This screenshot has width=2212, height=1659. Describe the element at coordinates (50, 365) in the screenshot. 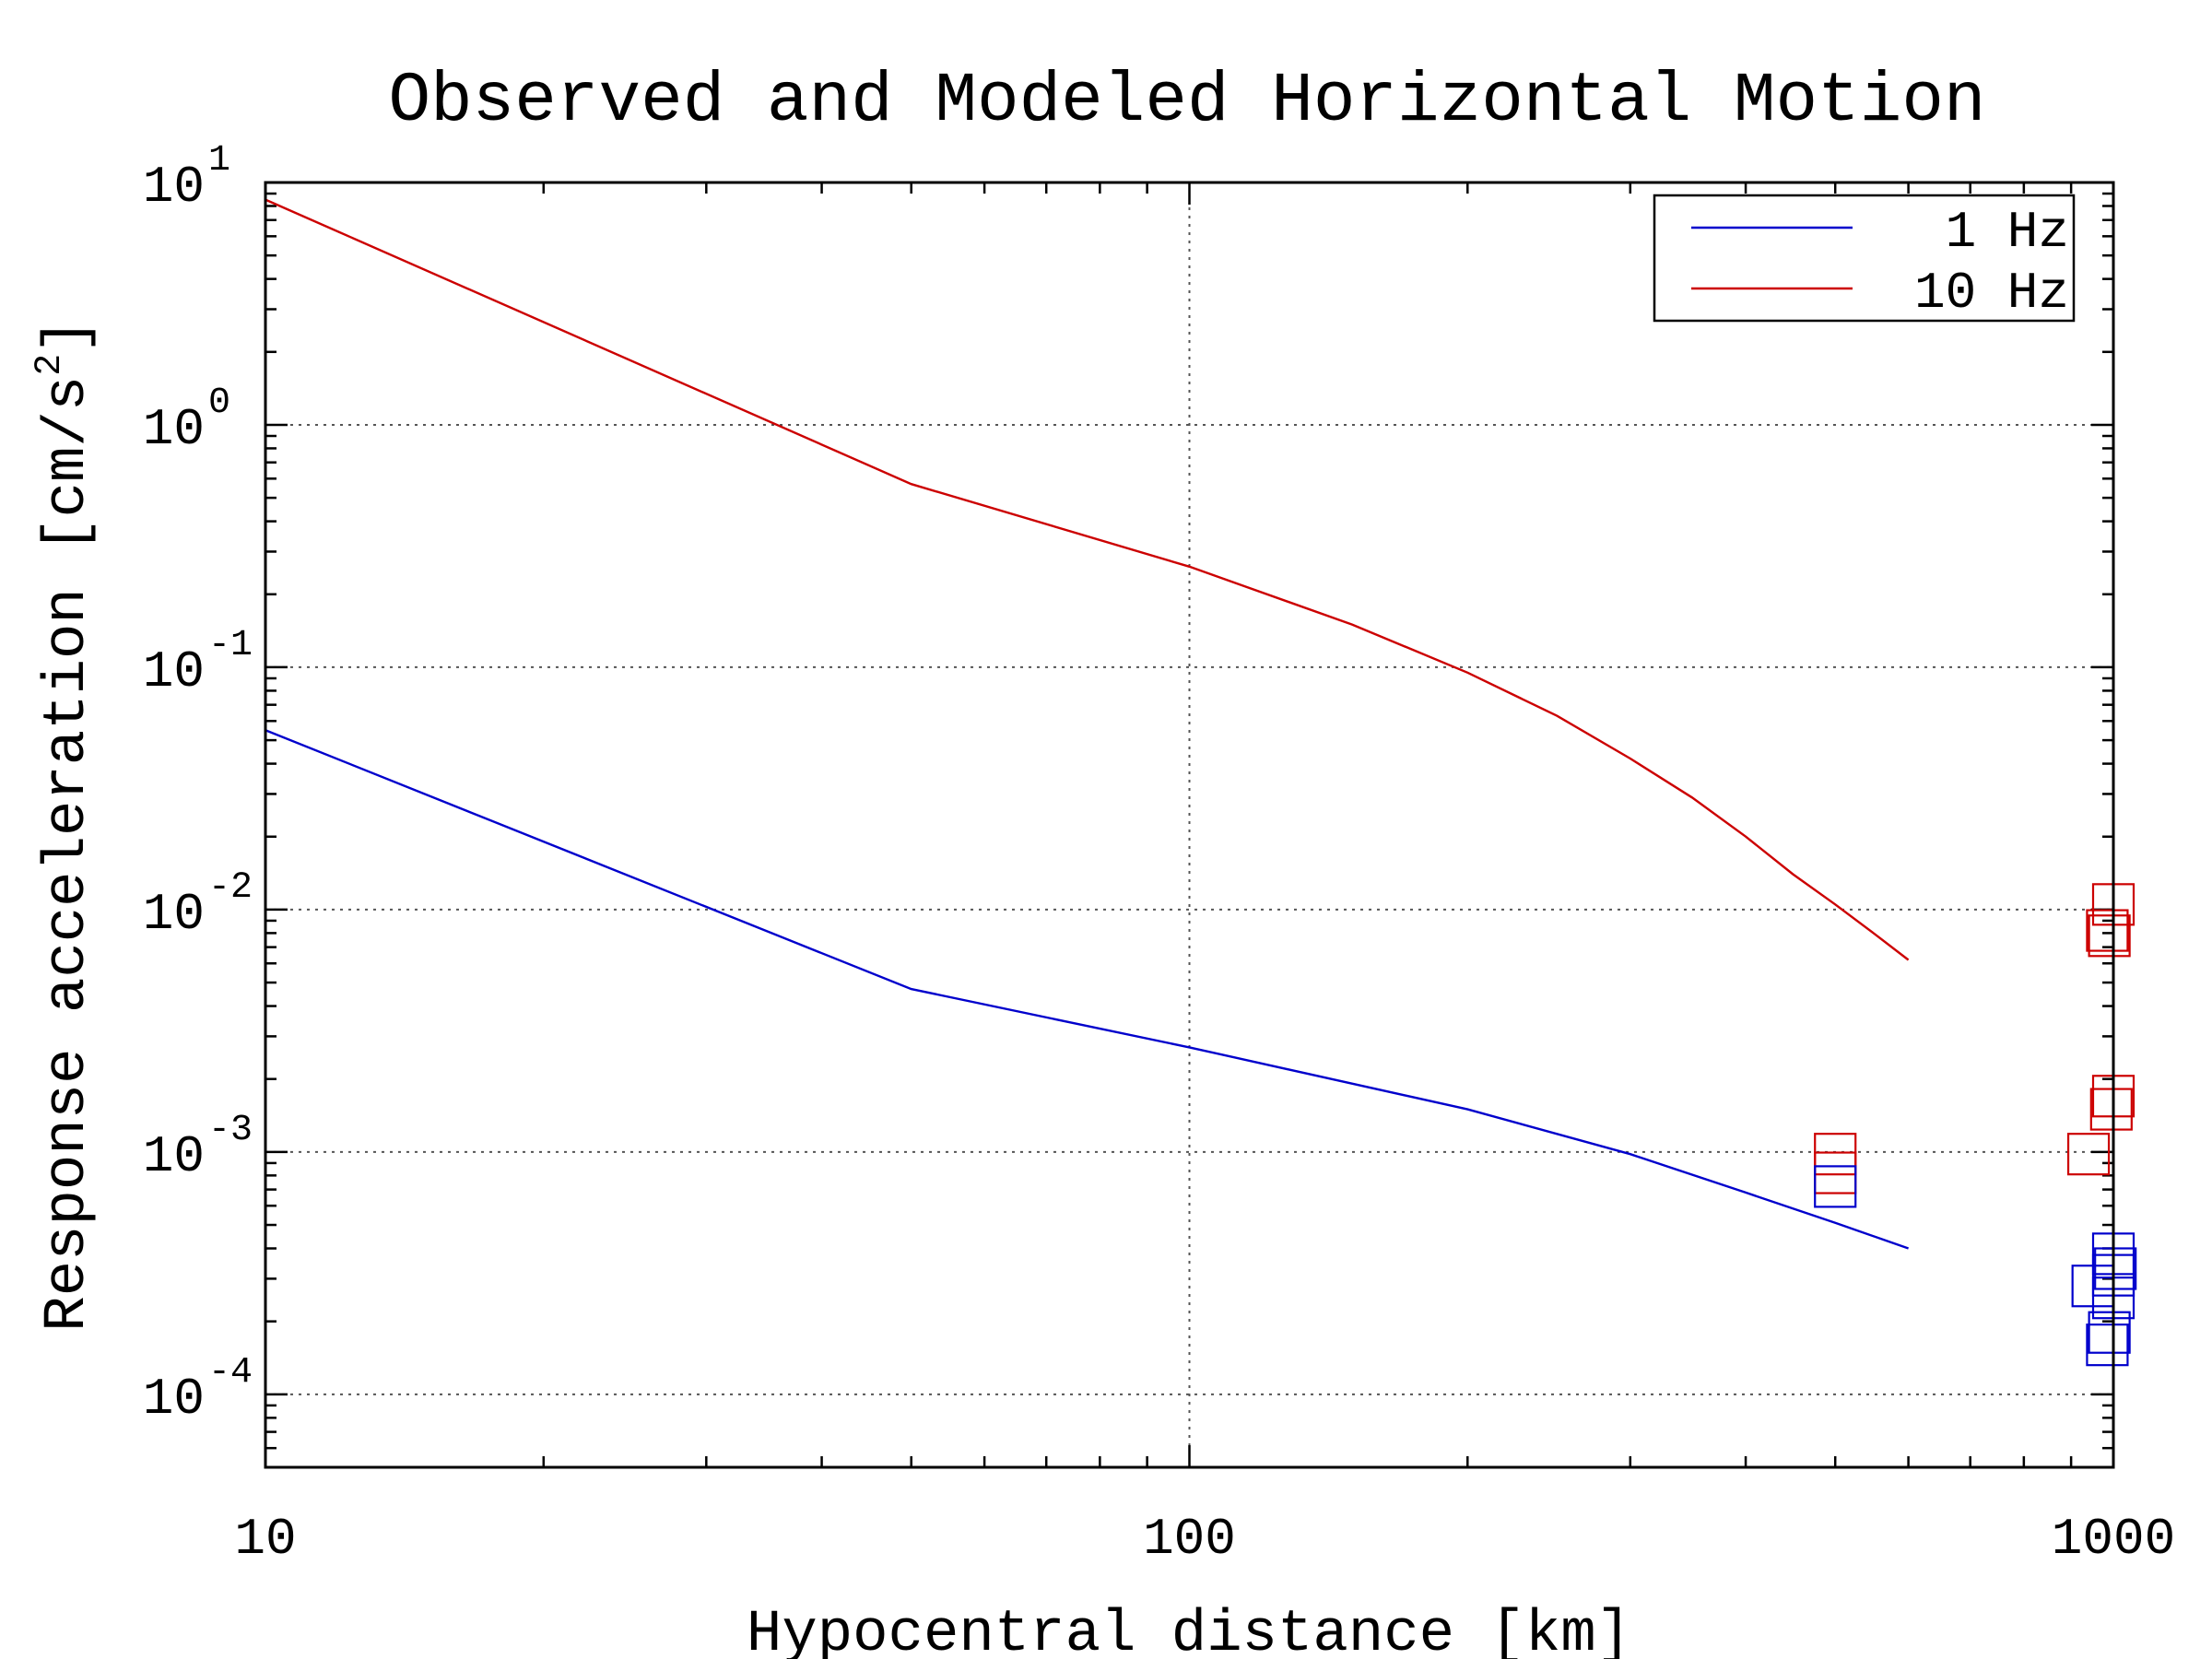

I see `y-axis-label-exponent: 2` at that location.